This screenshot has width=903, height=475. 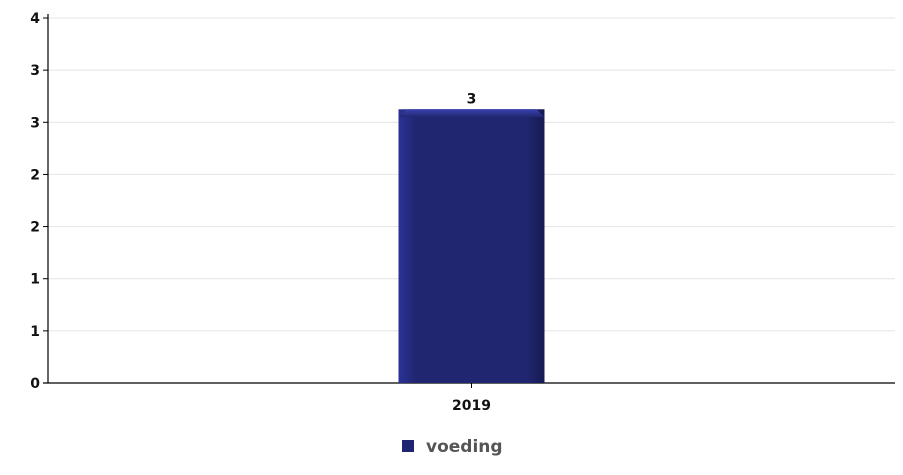 I want to click on y-tick-label: 0, so click(x=35, y=384).